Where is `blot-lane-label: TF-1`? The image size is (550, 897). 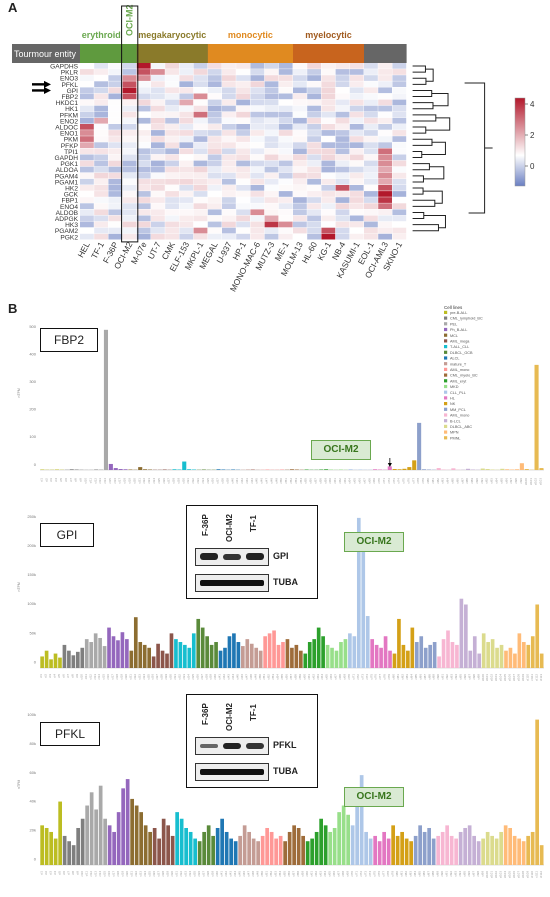 blot-lane-label: TF-1 is located at coordinates (253, 712).